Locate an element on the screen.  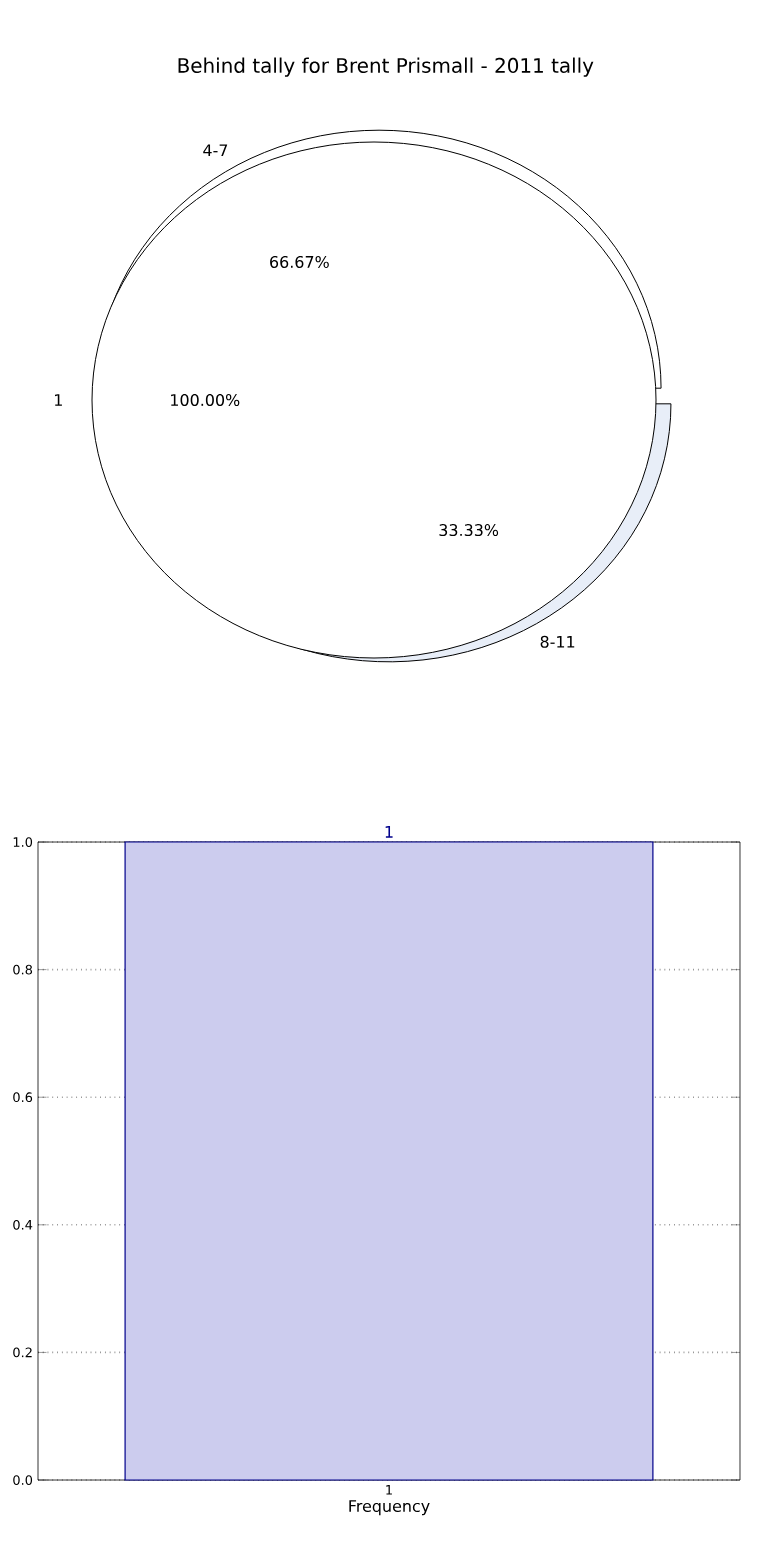
chart-title: Behind tally for Brent Prismall - 2011 tally is located at coordinates (386, 67).